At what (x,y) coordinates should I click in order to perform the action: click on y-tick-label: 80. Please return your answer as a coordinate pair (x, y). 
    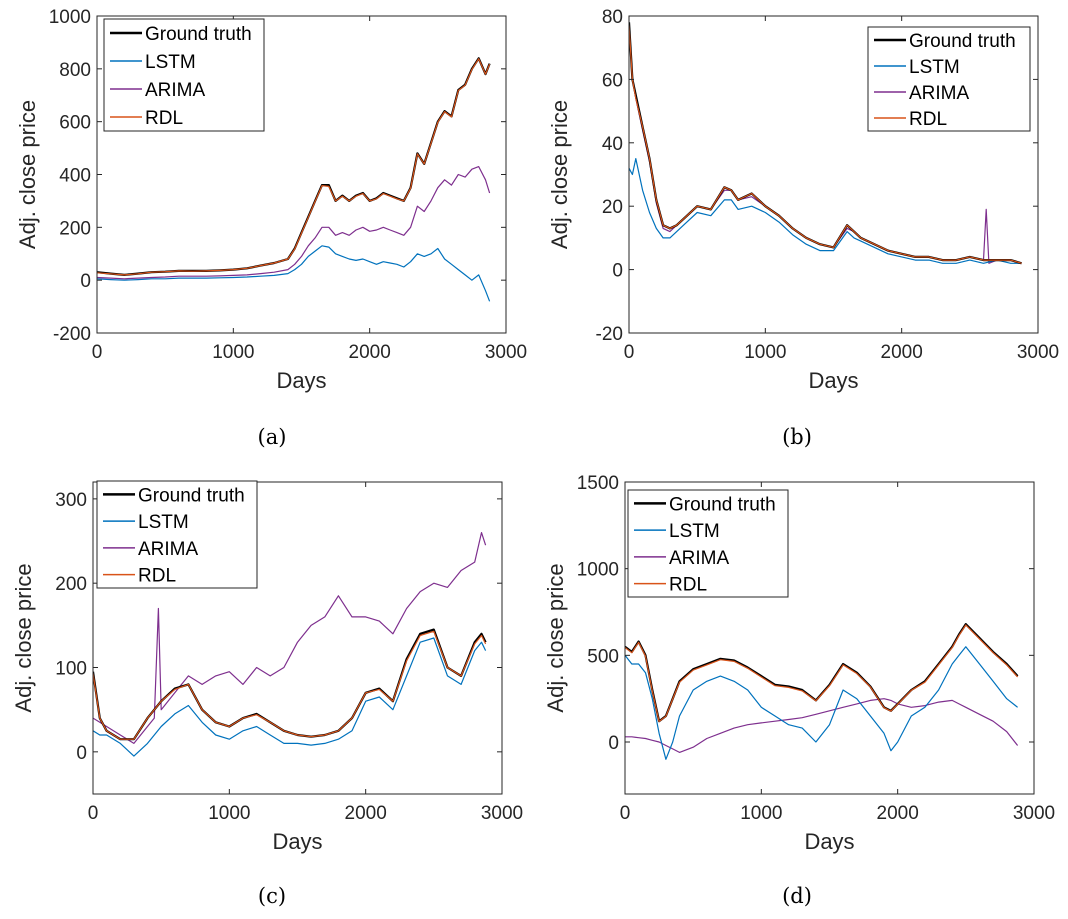
    Looking at the image, I should click on (612, 17).